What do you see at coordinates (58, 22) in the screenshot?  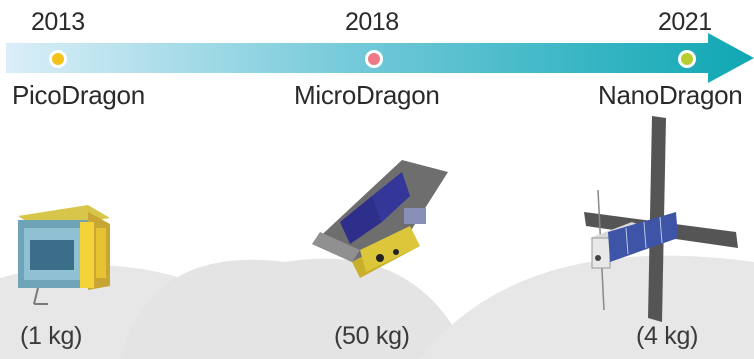 I see `year-label-2013: 2013` at bounding box center [58, 22].